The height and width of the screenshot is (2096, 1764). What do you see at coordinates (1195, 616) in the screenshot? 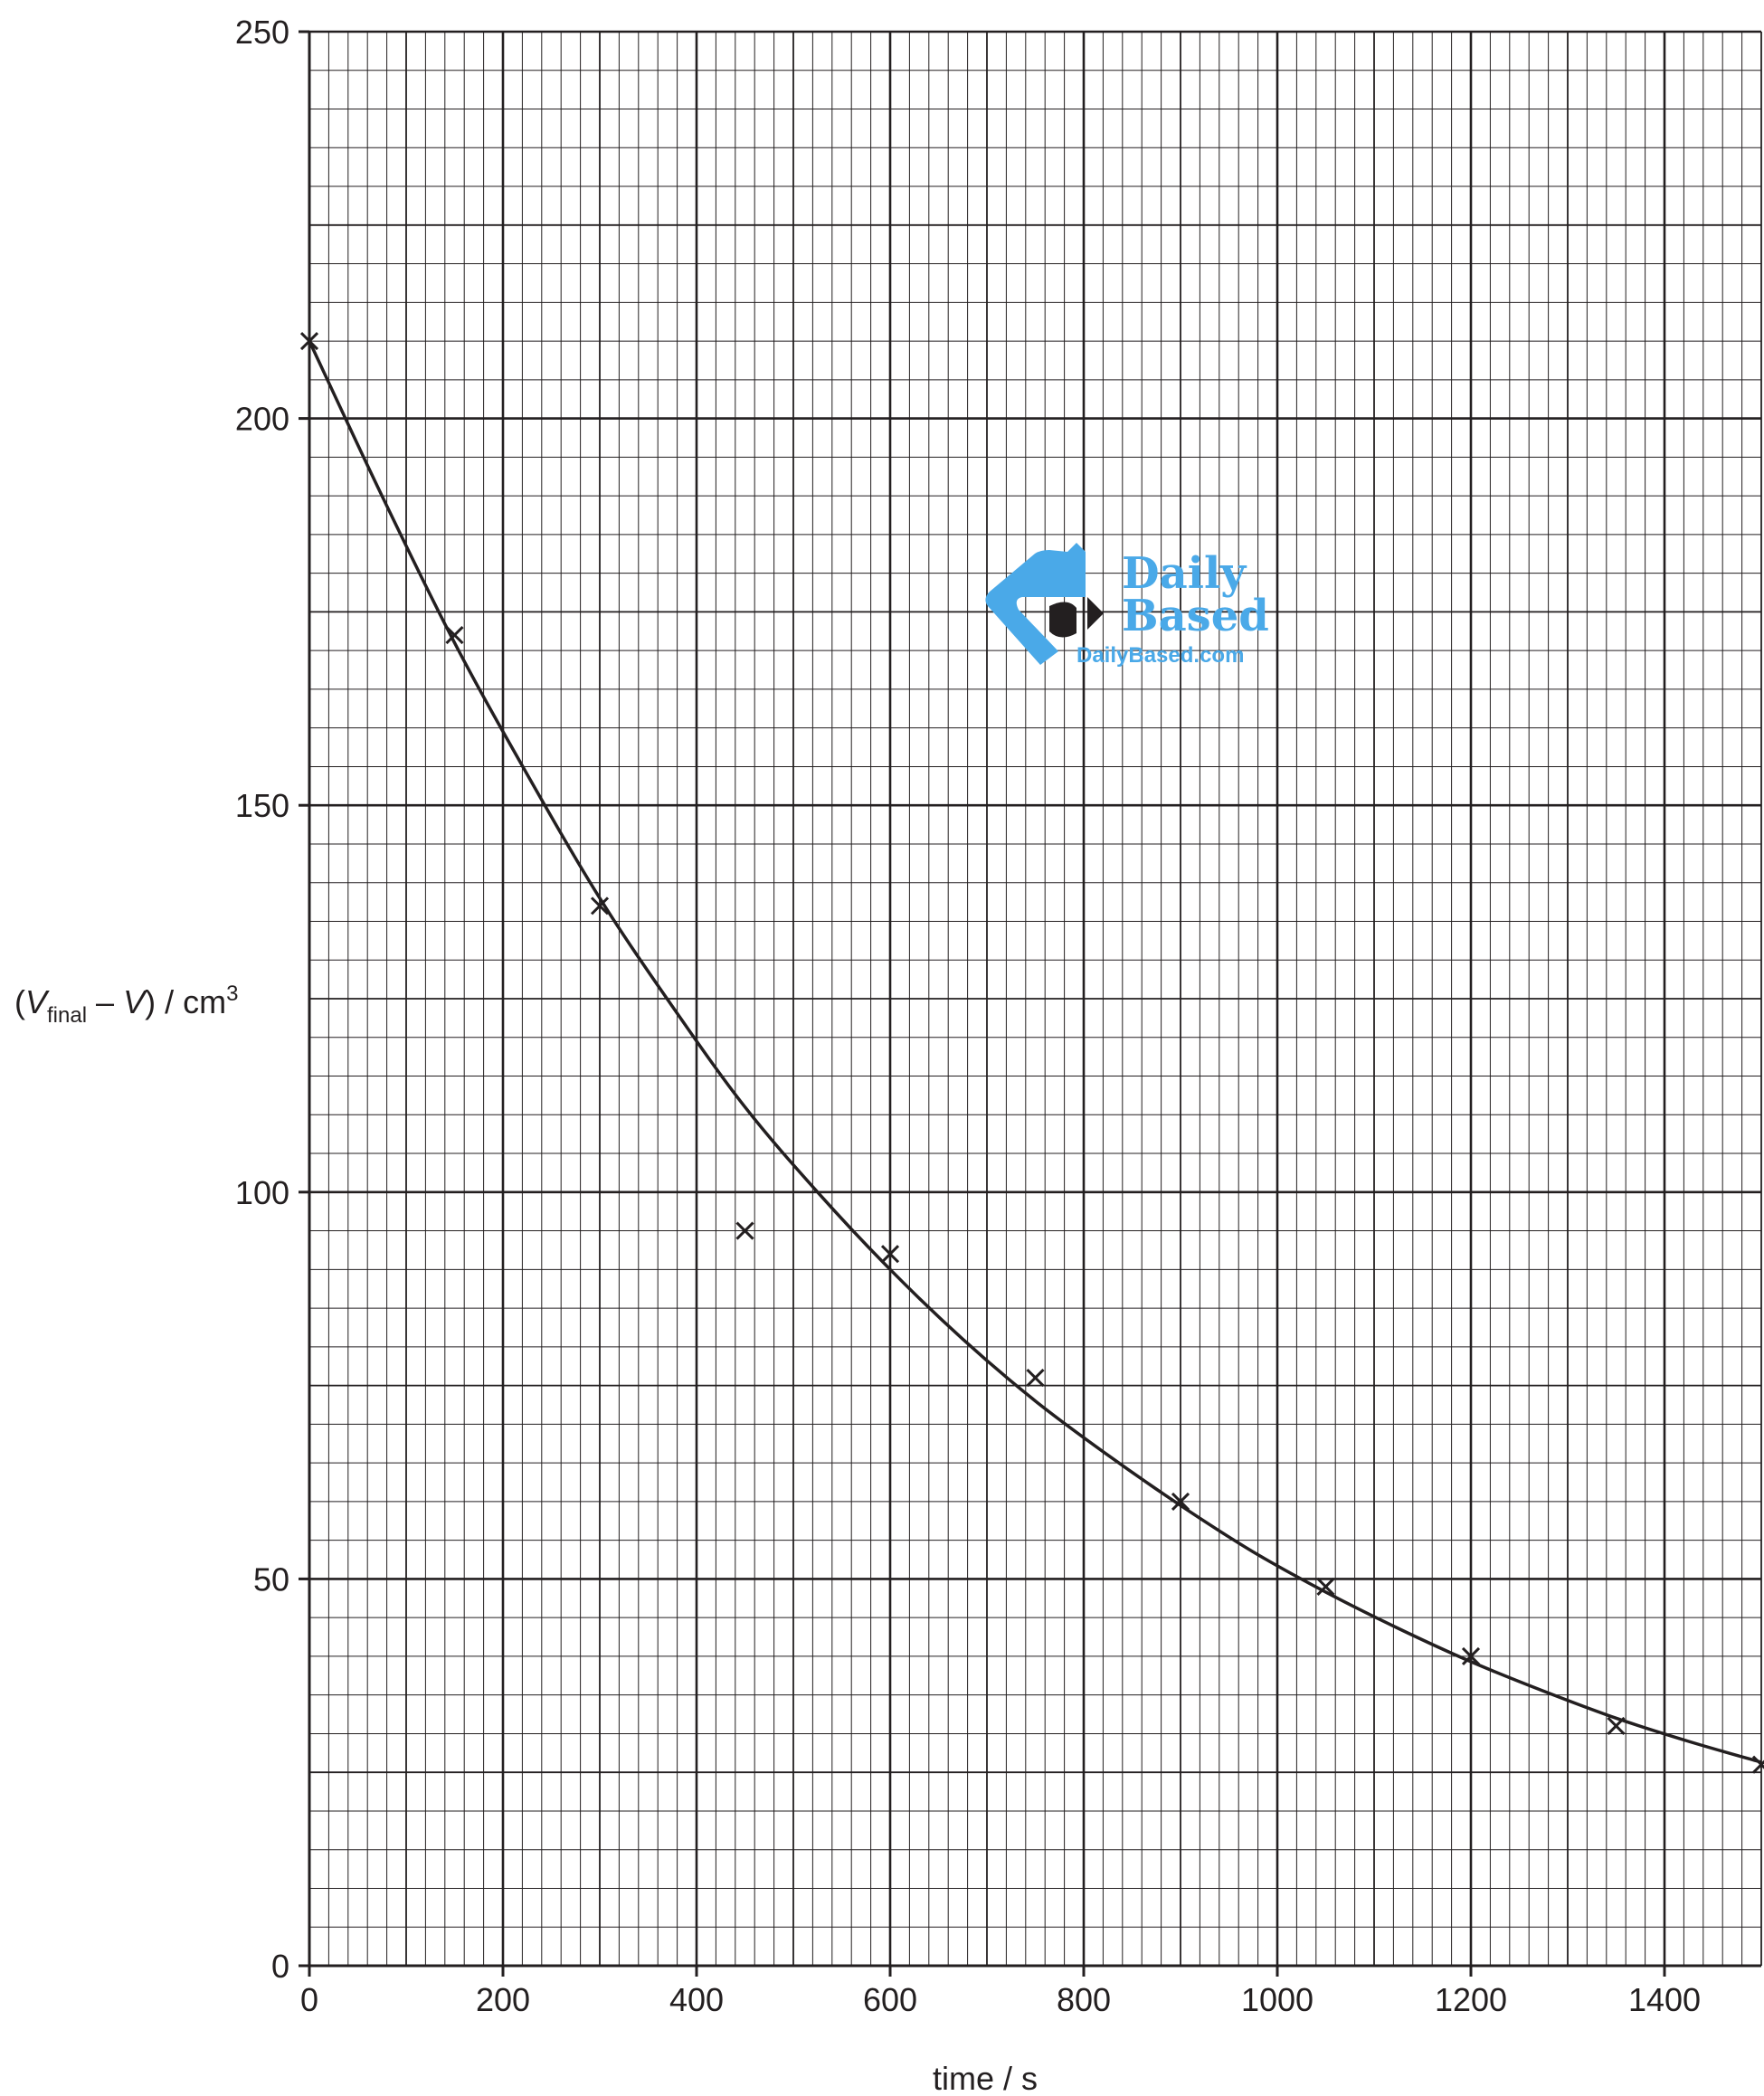
I see `watermark-line2: Based` at bounding box center [1195, 616].